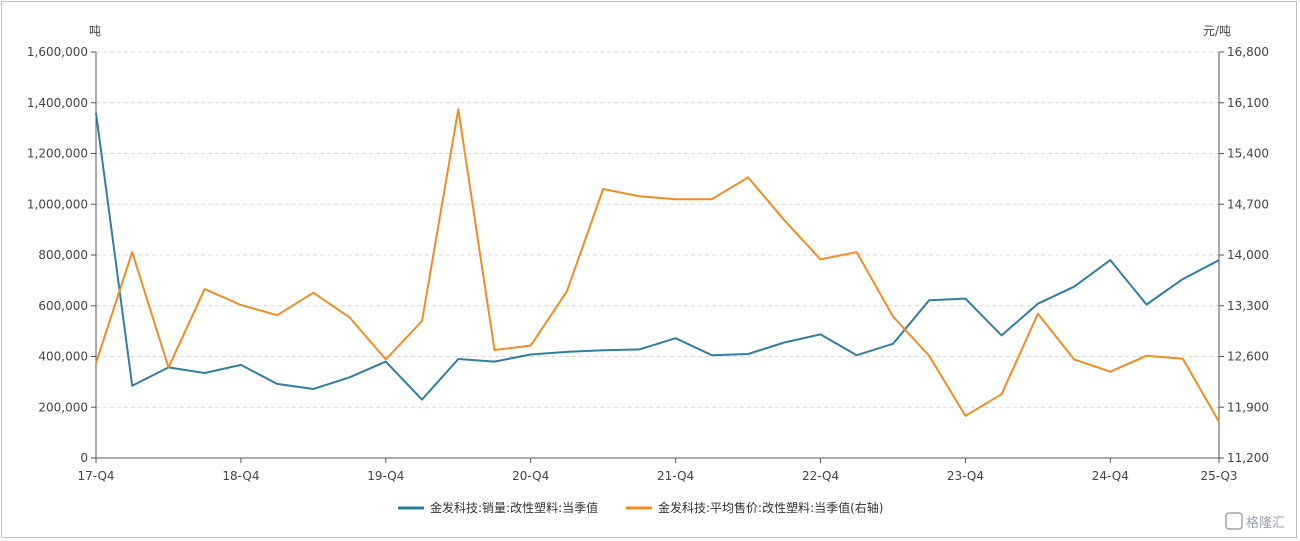  I want to click on right-tick-label: 14,000, so click(1248, 255).